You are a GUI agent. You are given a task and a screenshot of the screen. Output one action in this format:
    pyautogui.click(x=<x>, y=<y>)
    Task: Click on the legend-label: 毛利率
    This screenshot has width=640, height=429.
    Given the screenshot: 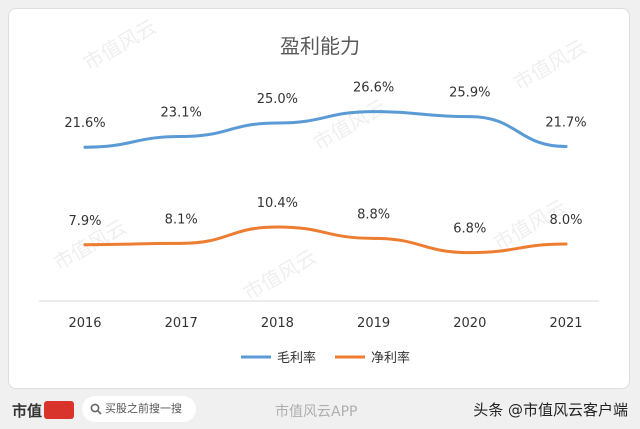 What is the action you would take?
    pyautogui.click(x=296, y=358)
    